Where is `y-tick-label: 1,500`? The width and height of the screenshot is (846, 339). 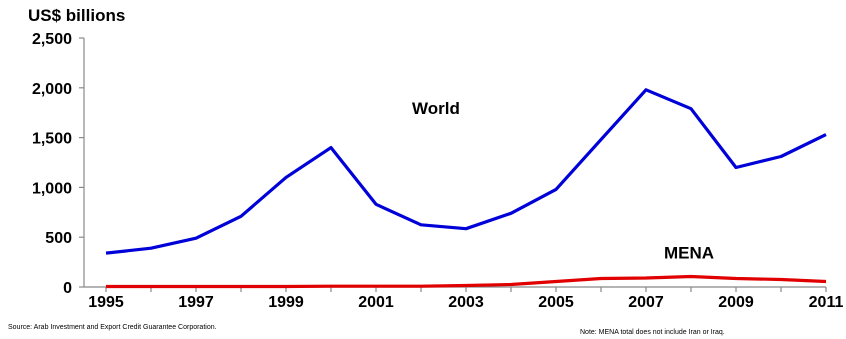 y-tick-label: 1,500 is located at coordinates (52, 139).